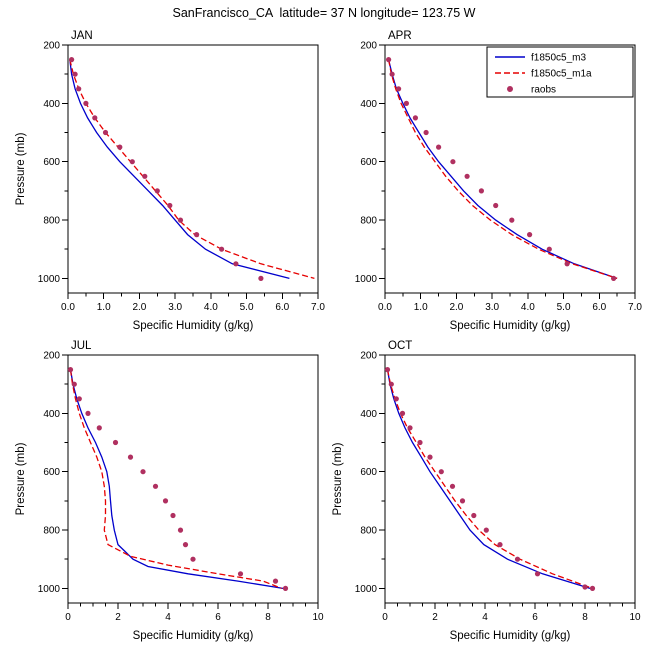 The width and height of the screenshot is (648, 649). Describe the element at coordinates (400, 346) in the screenshot. I see `panel-month-label: OCT` at that location.